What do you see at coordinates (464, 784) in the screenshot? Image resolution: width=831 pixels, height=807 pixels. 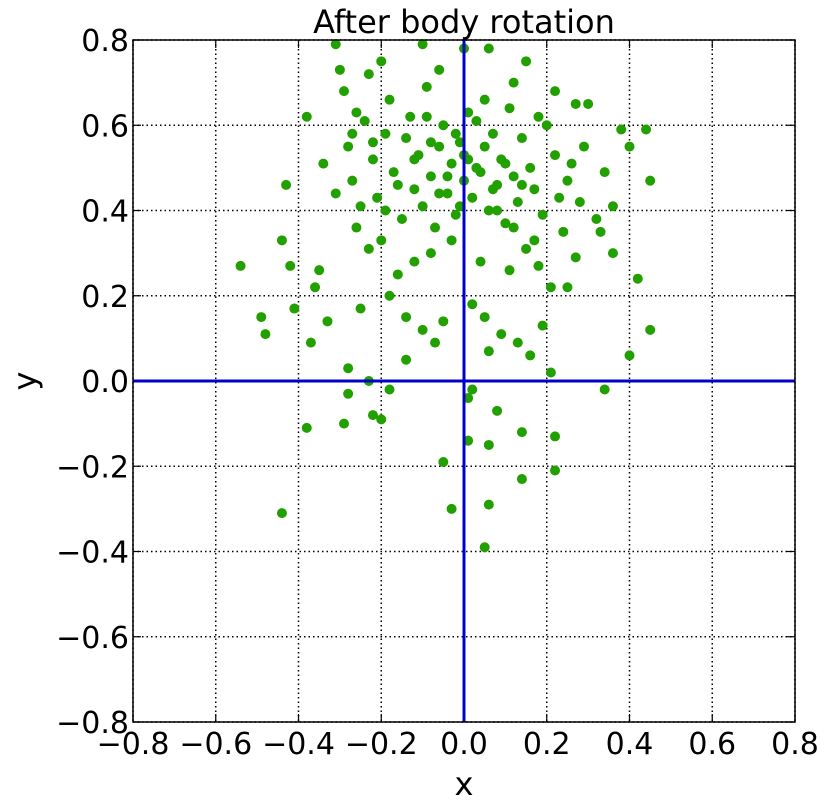 I see `x-axis-label: x` at bounding box center [464, 784].